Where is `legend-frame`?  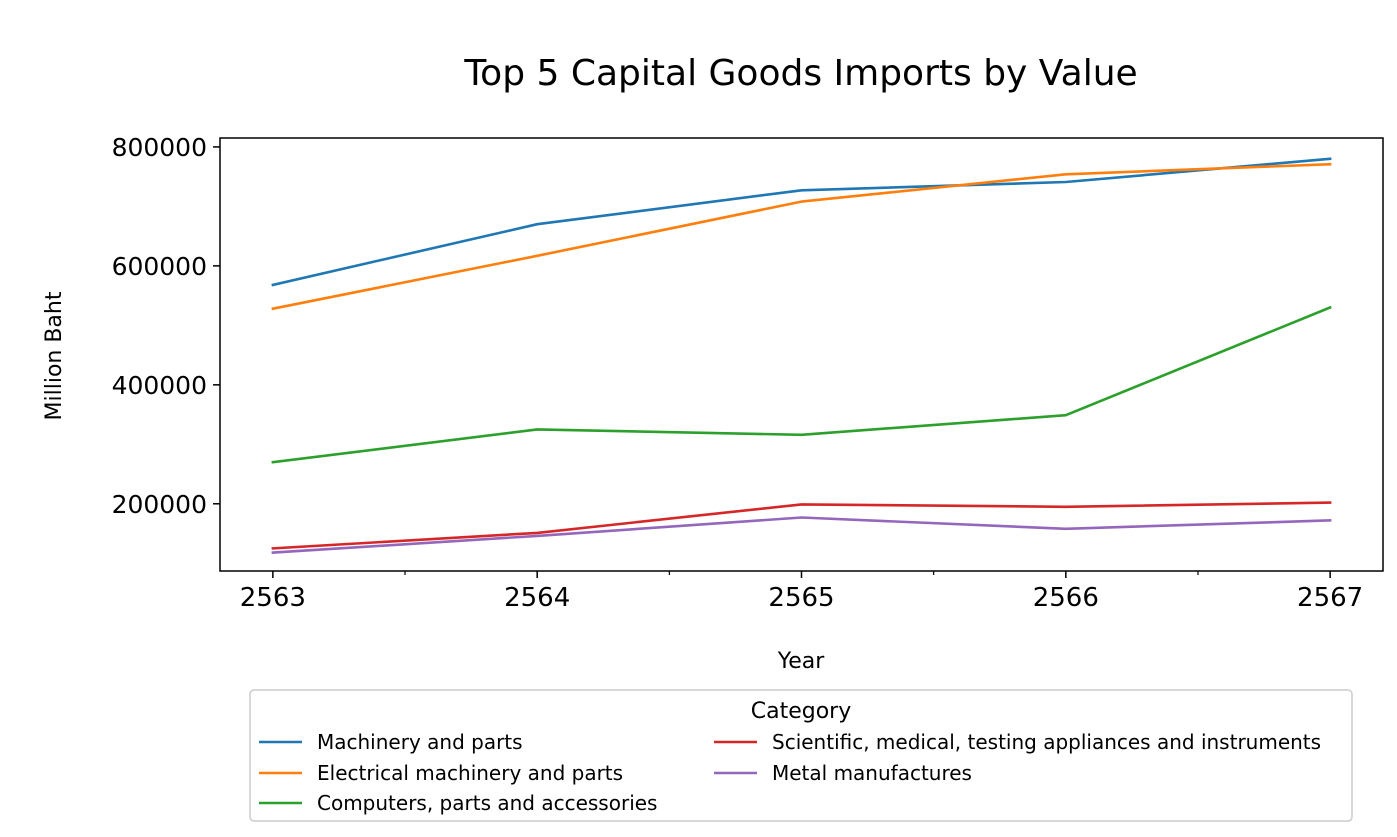 legend-frame is located at coordinates (801, 755).